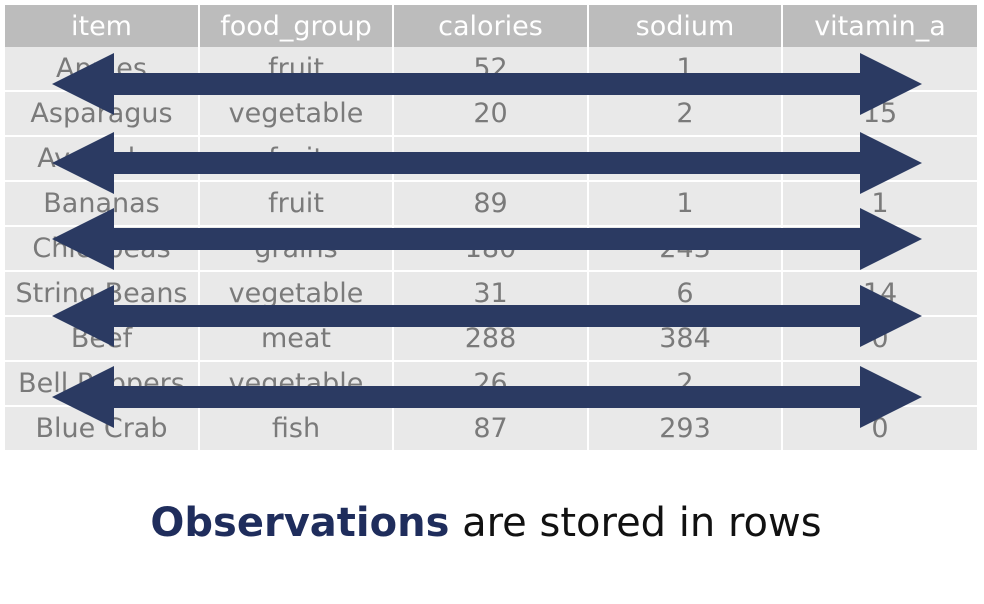 The height and width of the screenshot is (604, 984). Describe the element at coordinates (102, 384) in the screenshot. I see `cell-item: Bell Peppers` at that location.